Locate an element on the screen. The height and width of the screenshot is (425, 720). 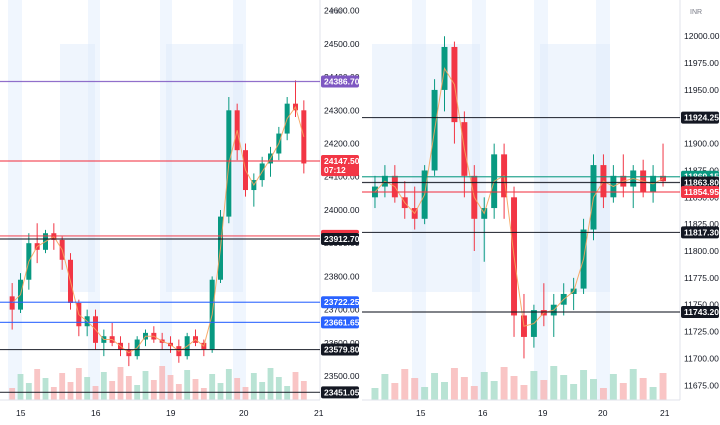
price-label: 23661.65 is located at coordinates (342, 322).